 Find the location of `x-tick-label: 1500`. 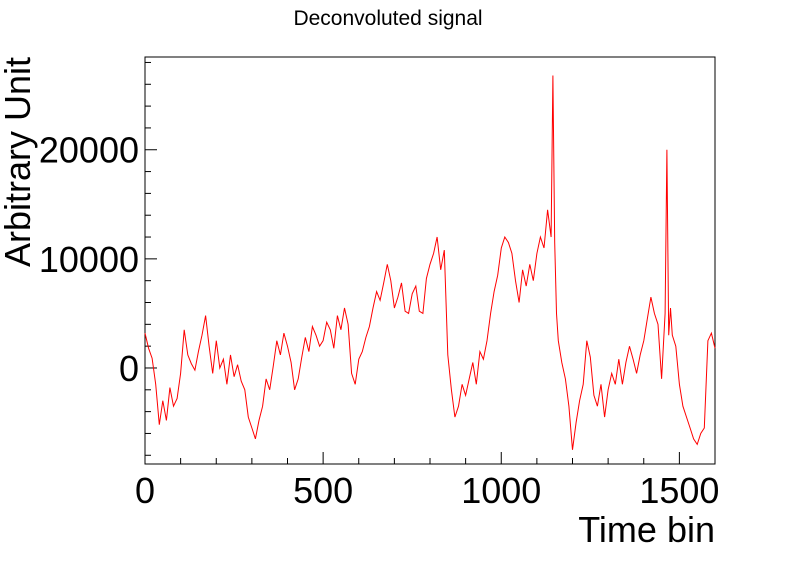

x-tick-label: 1500 is located at coordinates (679, 490).